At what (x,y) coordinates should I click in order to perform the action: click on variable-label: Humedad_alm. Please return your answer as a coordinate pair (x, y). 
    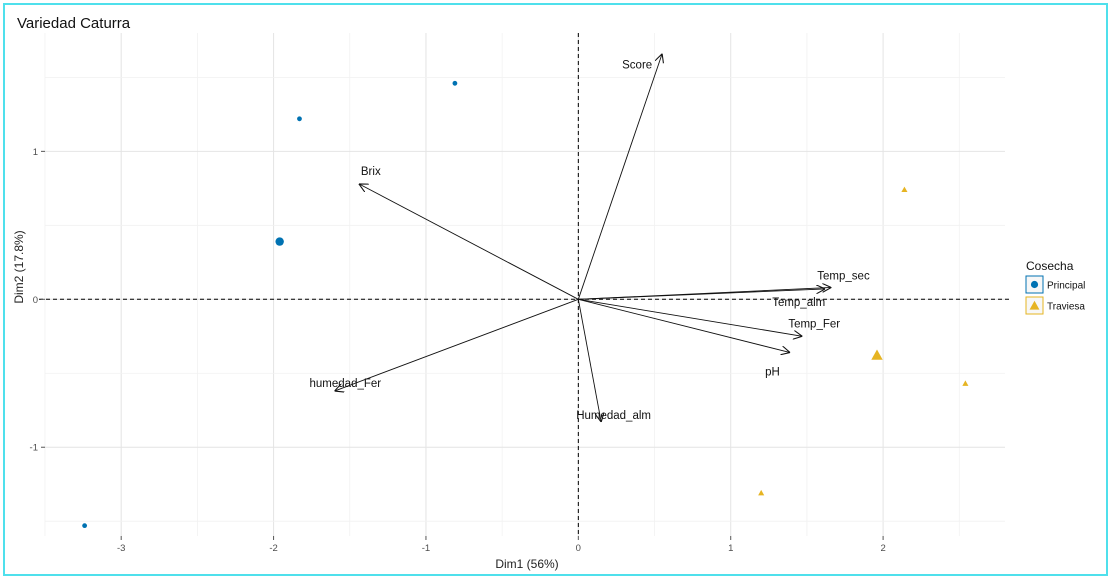
    Looking at the image, I should click on (613, 416).